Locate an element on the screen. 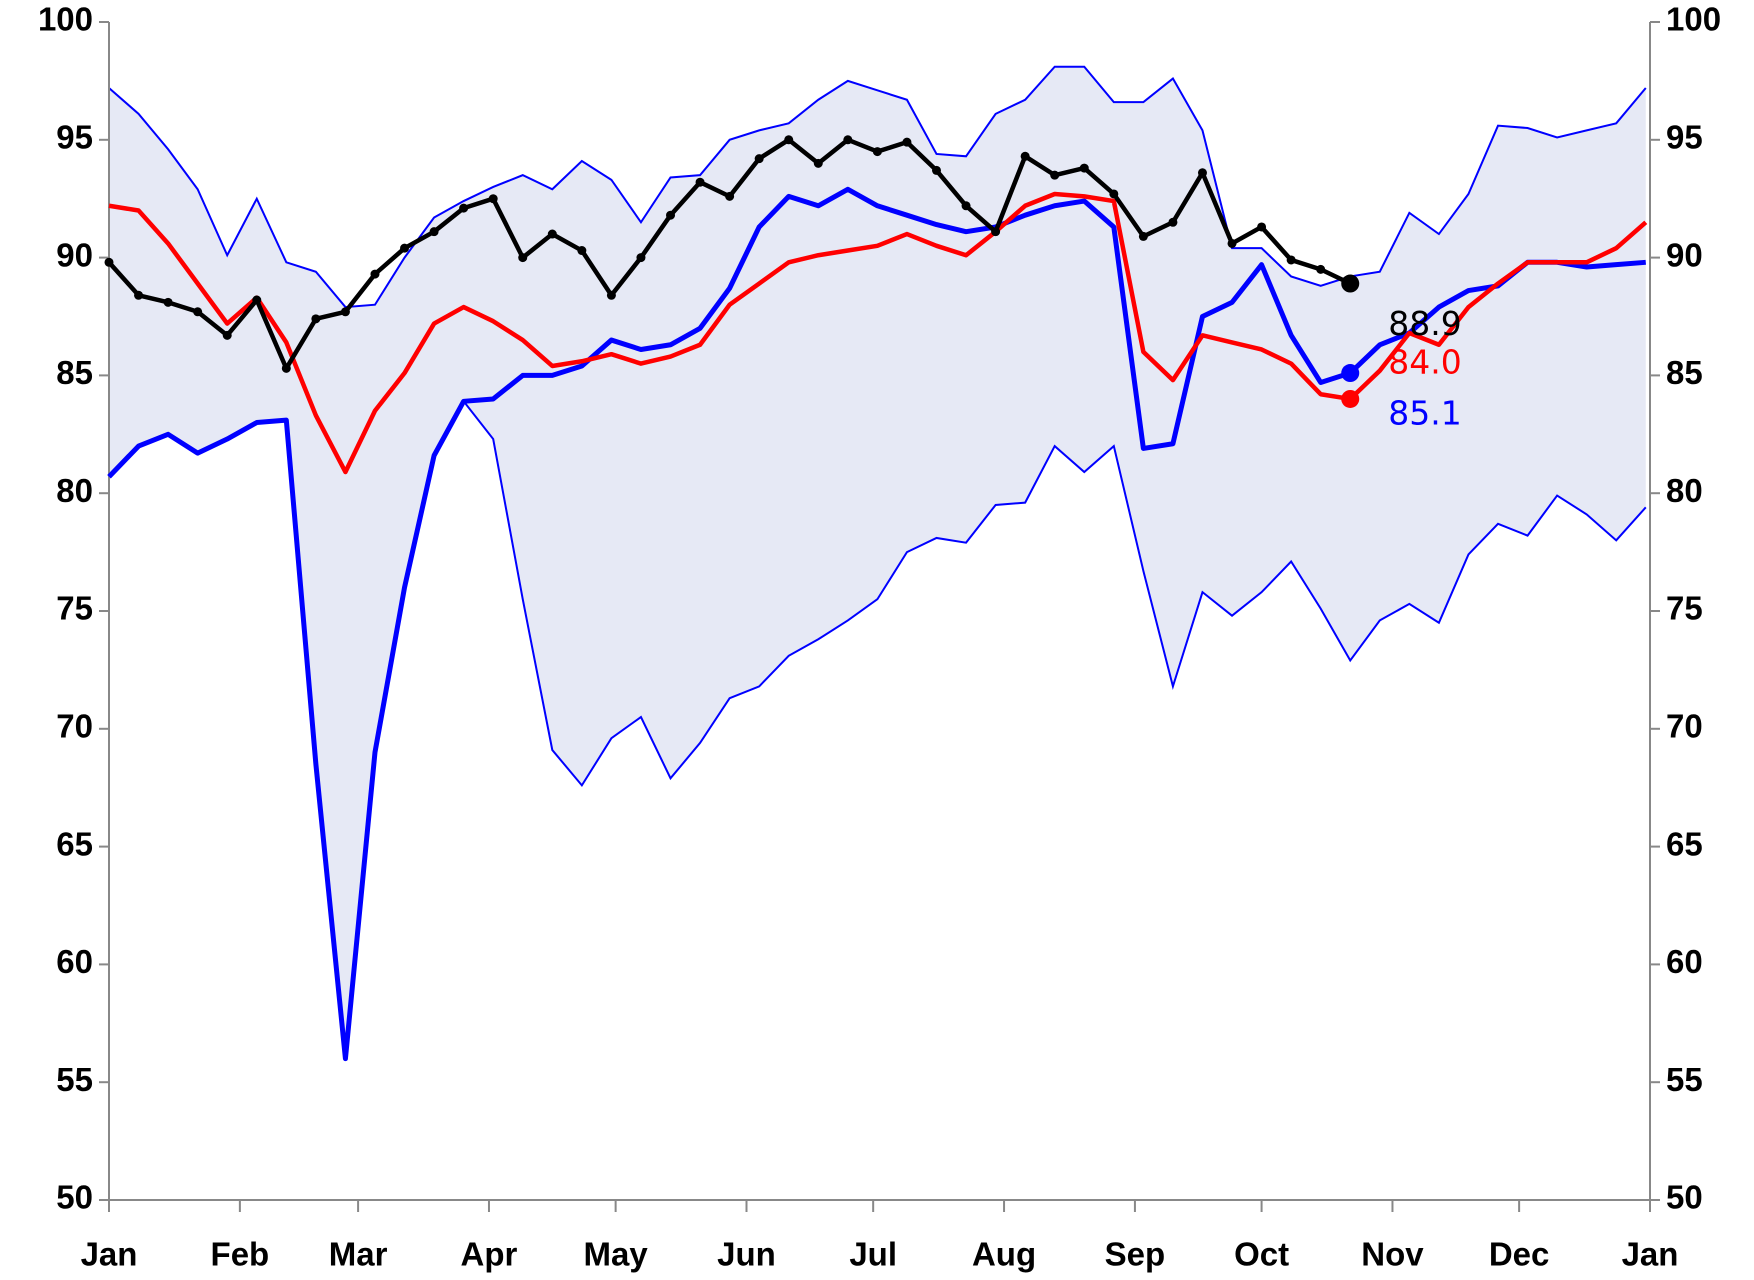 The width and height of the screenshot is (1754, 1280). value-label: 85.1 is located at coordinates (1424, 413).